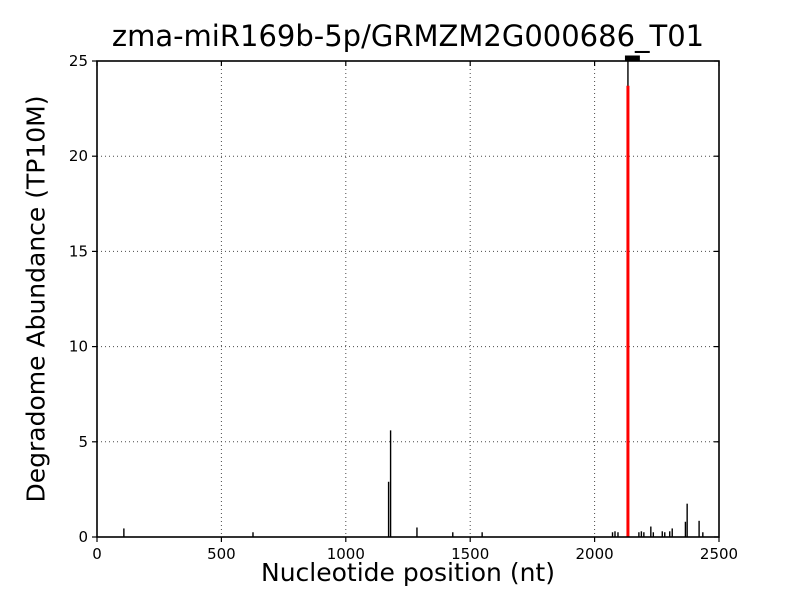 The height and width of the screenshot is (600, 800). What do you see at coordinates (78, 61) in the screenshot?
I see `y-tick-label: 25` at bounding box center [78, 61].